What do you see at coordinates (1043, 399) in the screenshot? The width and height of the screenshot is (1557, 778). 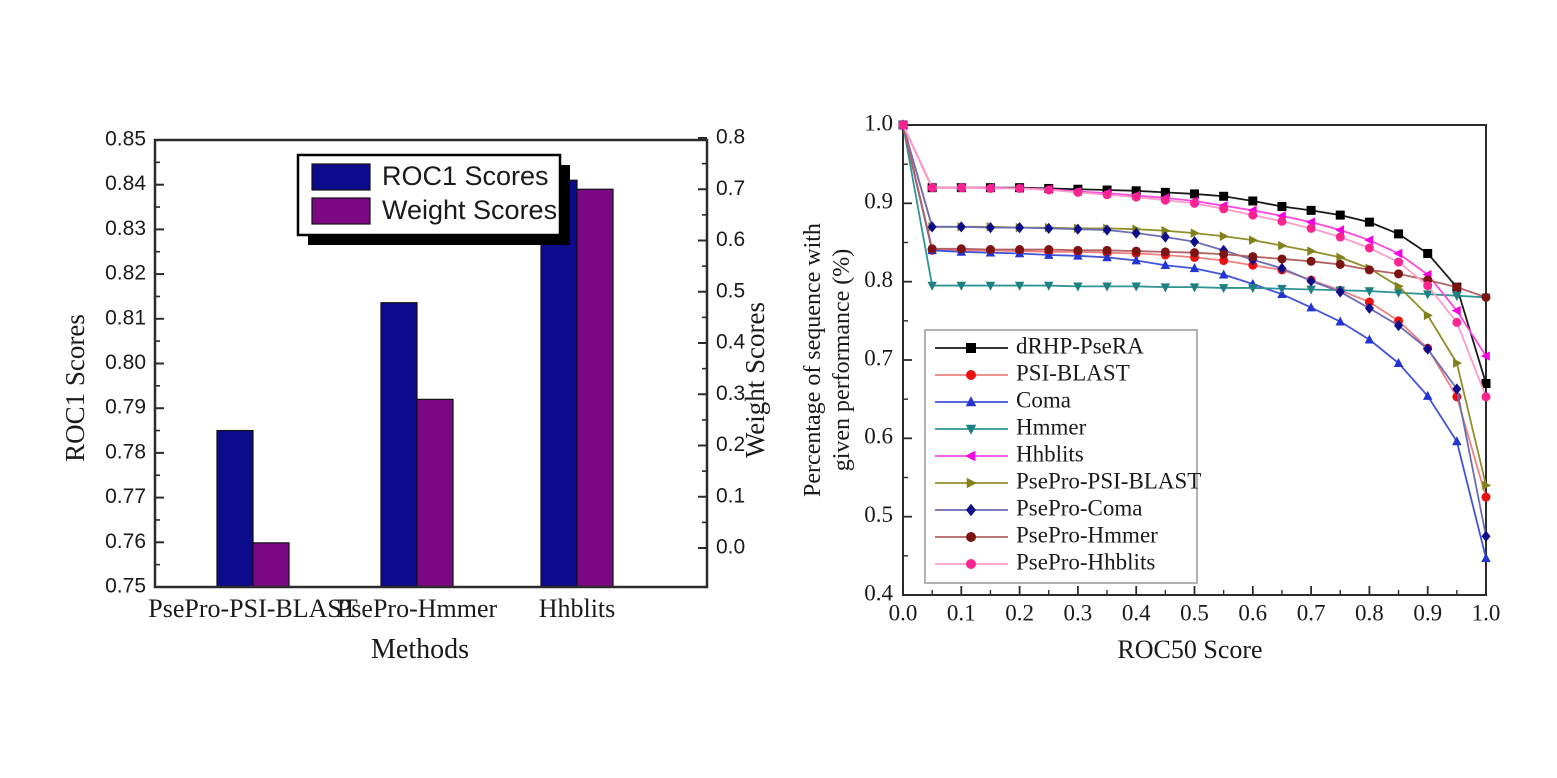 I see `legend-label-2: Coma` at bounding box center [1043, 399].